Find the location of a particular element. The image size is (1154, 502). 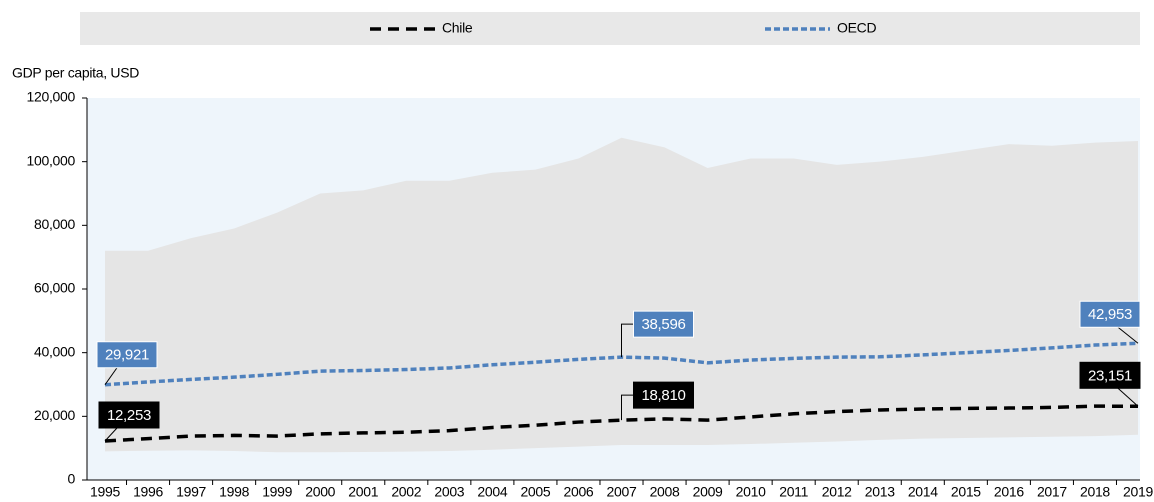

x-tick-label: 2019 is located at coordinates (1138, 492).